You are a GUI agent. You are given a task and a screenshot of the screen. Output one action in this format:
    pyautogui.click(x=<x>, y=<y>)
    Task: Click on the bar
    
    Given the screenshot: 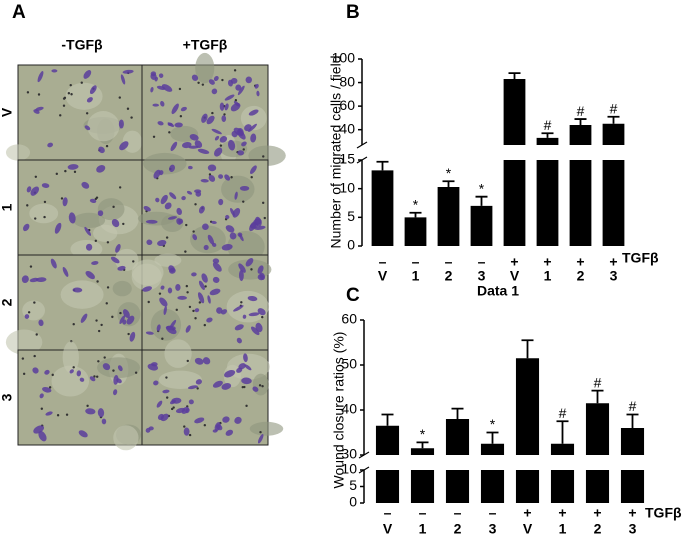 What is the action you would take?
    pyautogui.click(x=580, y=185)
    